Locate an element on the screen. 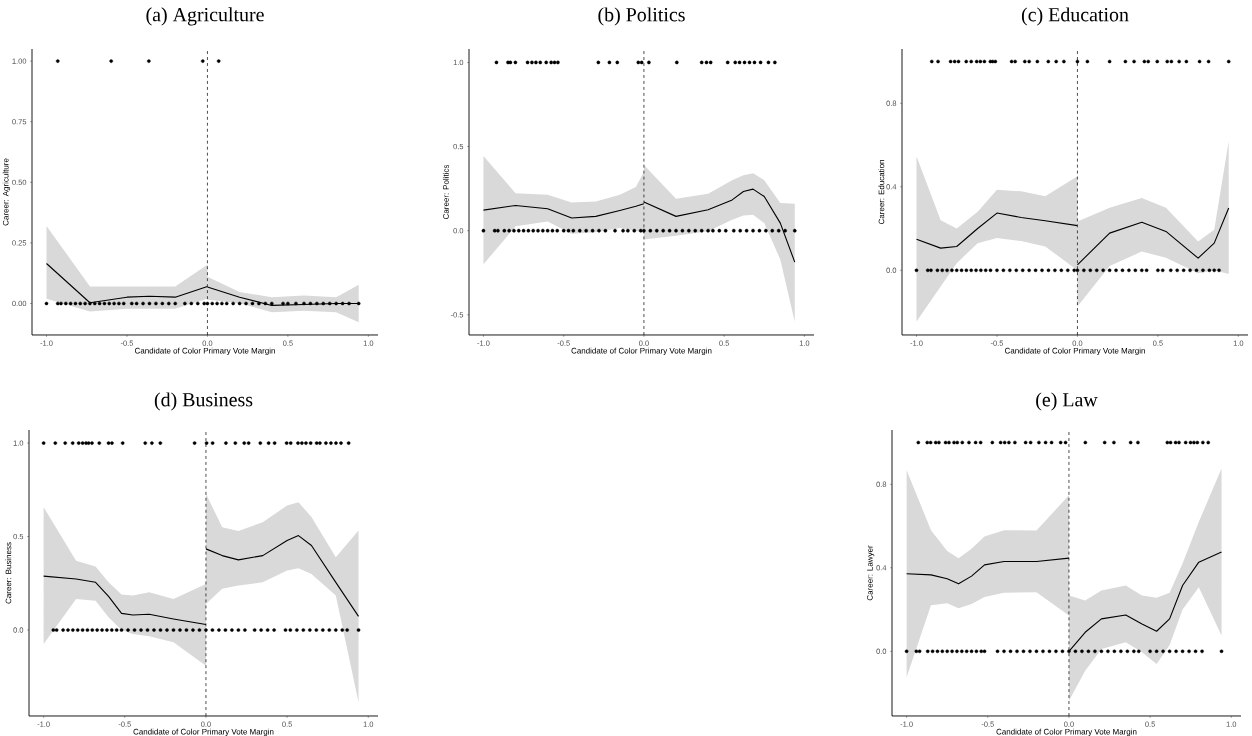 The height and width of the screenshot is (736, 1252). chart-title: (b) Politics is located at coordinates (641, 16).